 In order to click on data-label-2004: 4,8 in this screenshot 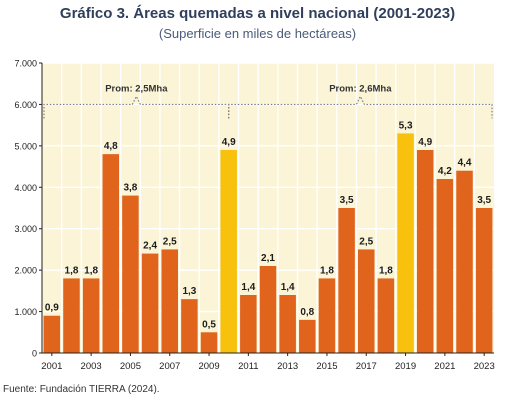, I will do `click(111, 146)`.